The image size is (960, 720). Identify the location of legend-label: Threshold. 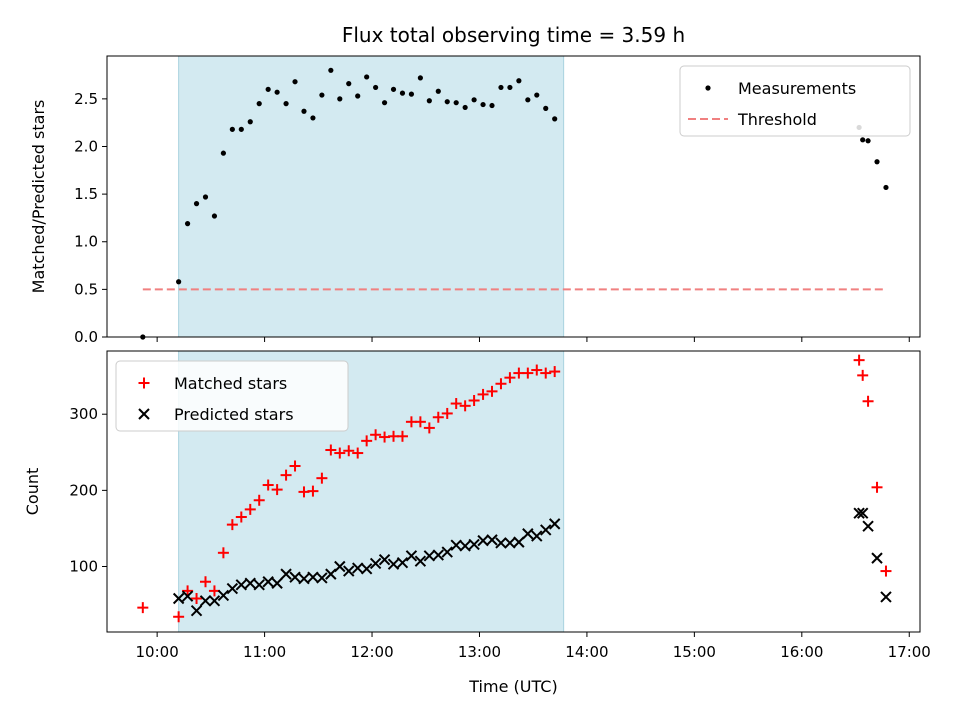
(777, 119).